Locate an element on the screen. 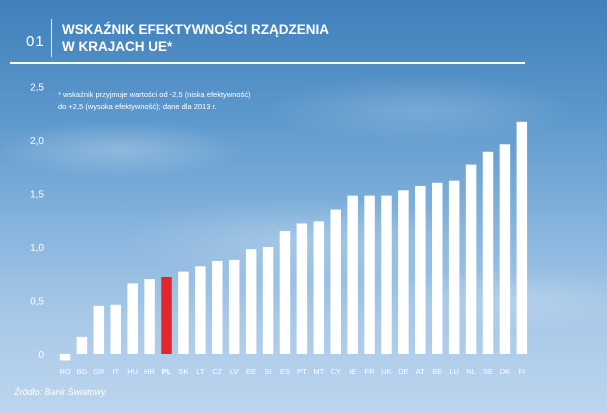  x-tick-label-at: AT is located at coordinates (420, 371).